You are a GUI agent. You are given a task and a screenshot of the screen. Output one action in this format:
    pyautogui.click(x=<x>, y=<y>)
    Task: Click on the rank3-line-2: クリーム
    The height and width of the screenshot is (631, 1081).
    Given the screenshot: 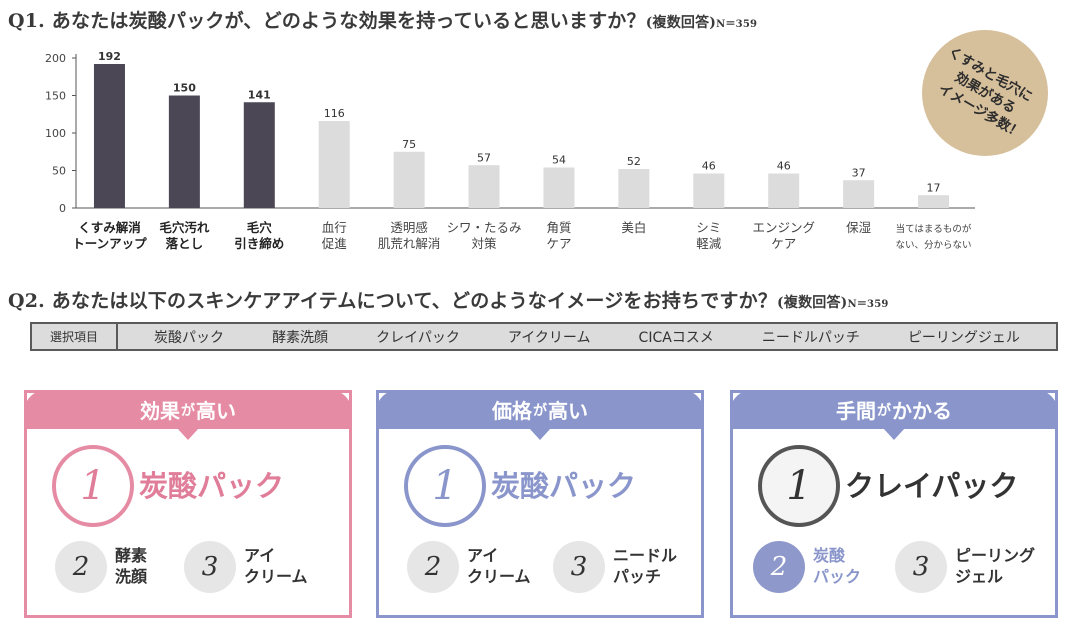 What is the action you would take?
    pyautogui.click(x=276, y=576)
    